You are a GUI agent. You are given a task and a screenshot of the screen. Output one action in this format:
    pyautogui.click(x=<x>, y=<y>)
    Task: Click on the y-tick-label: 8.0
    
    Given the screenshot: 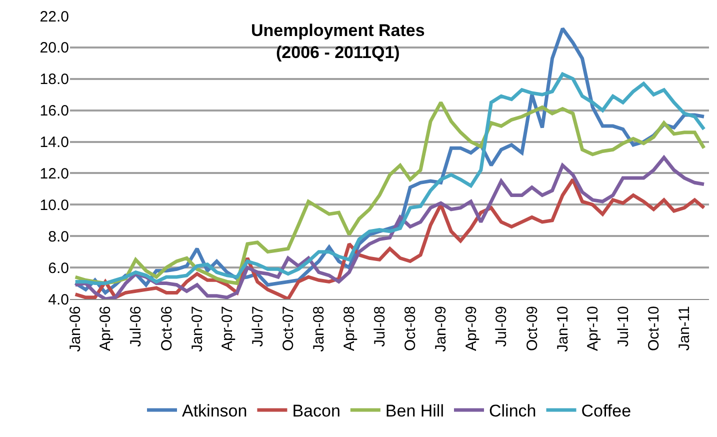 What is the action you would take?
    pyautogui.click(x=58, y=237)
    